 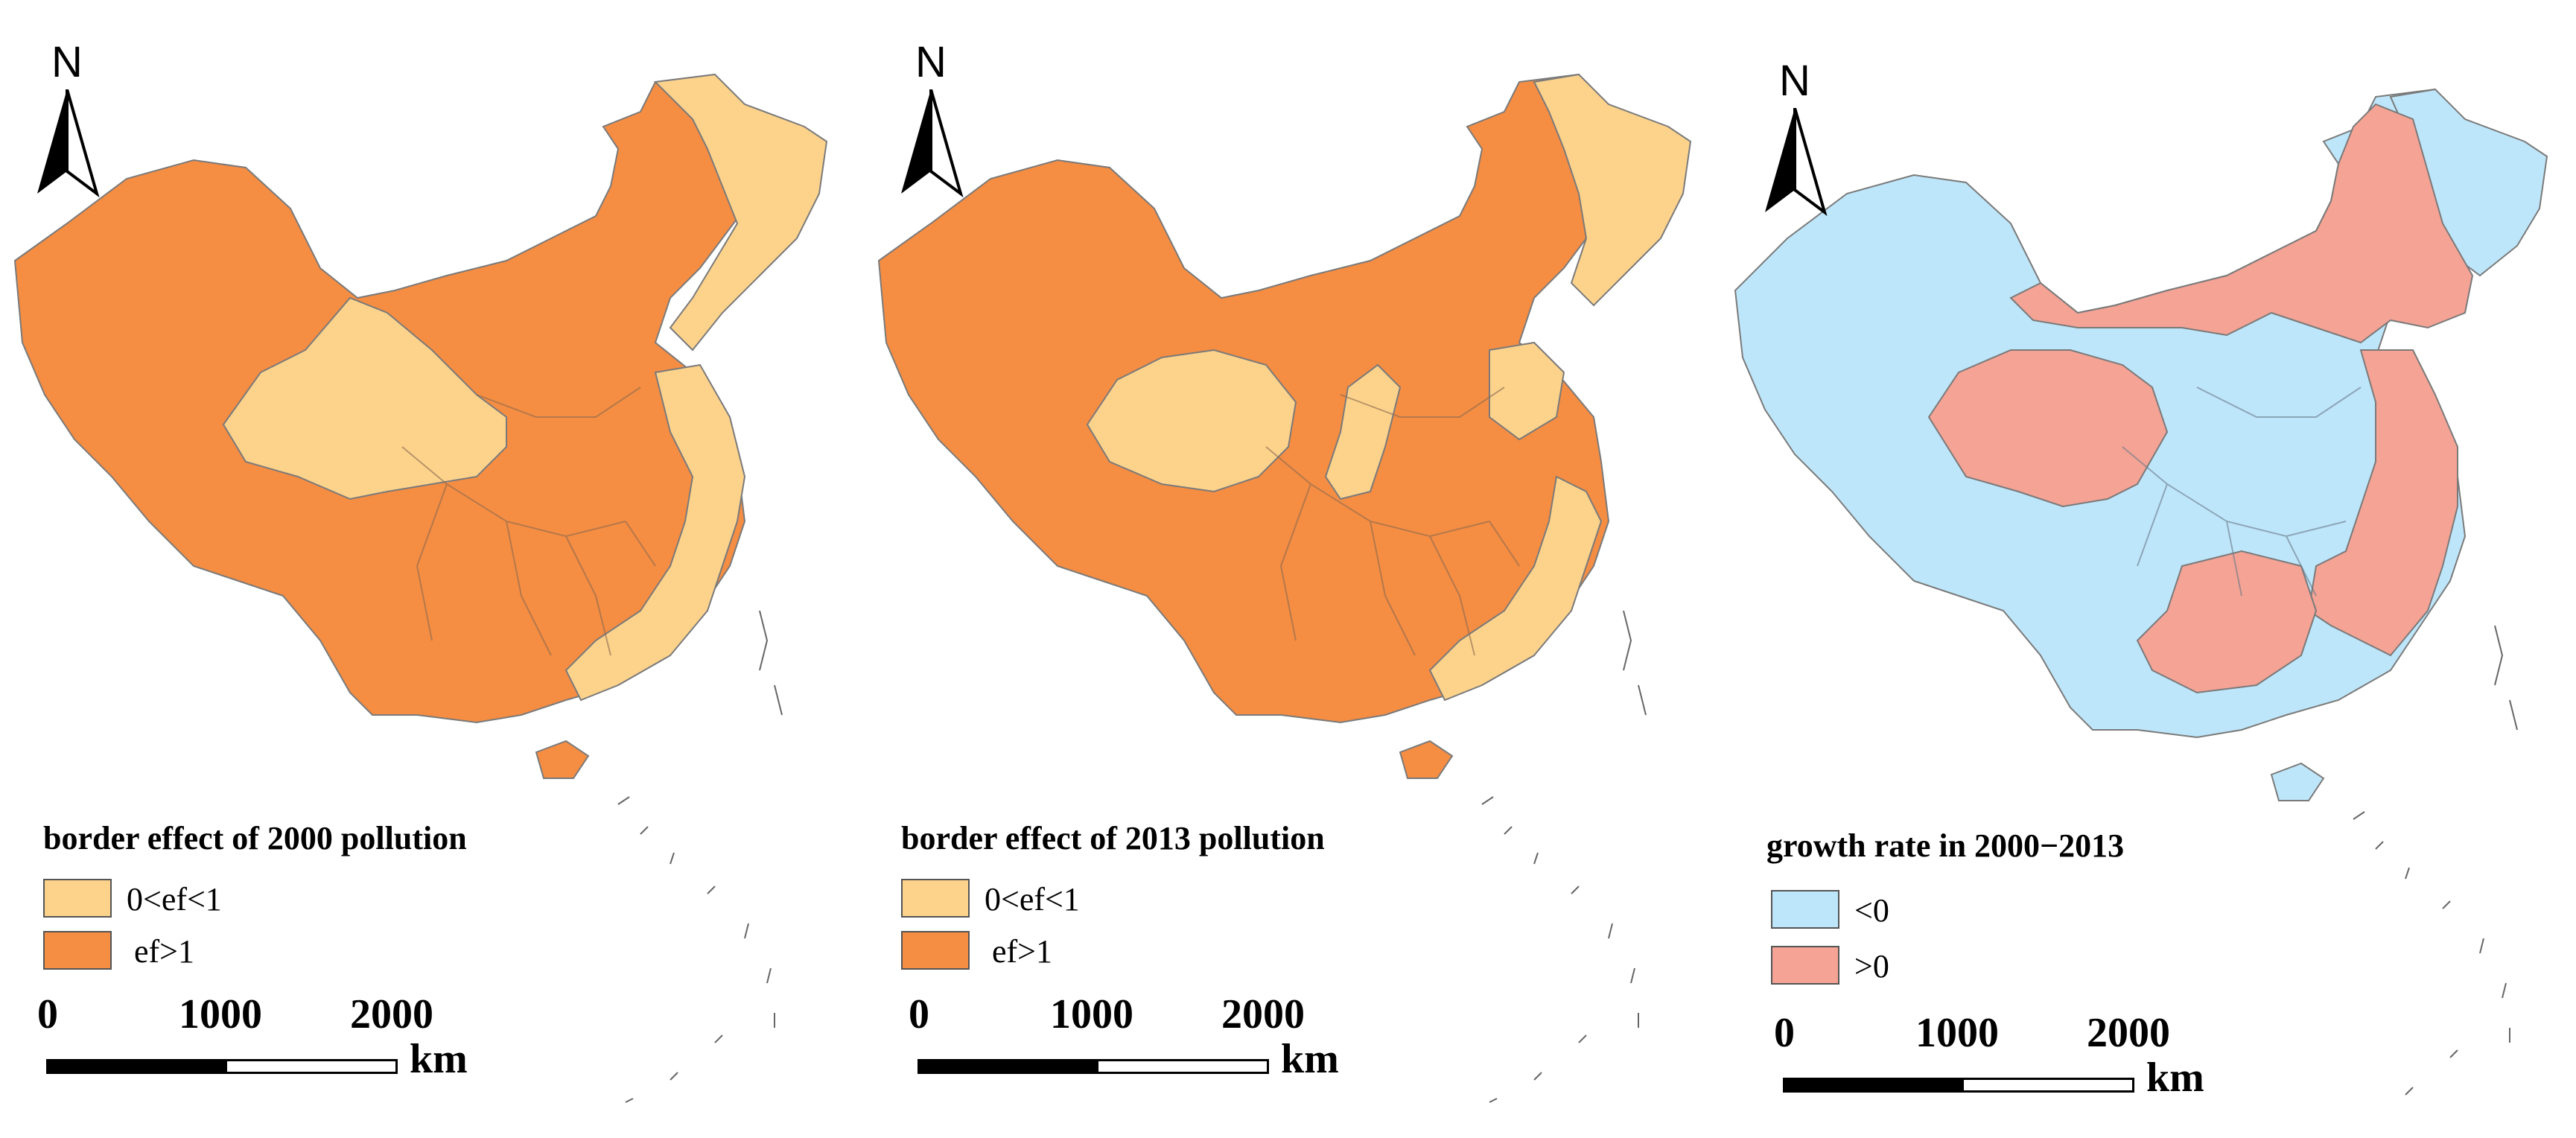 What do you see at coordinates (1113, 838) in the screenshot?
I see `legend-title: border effect of 2013 pollution` at bounding box center [1113, 838].